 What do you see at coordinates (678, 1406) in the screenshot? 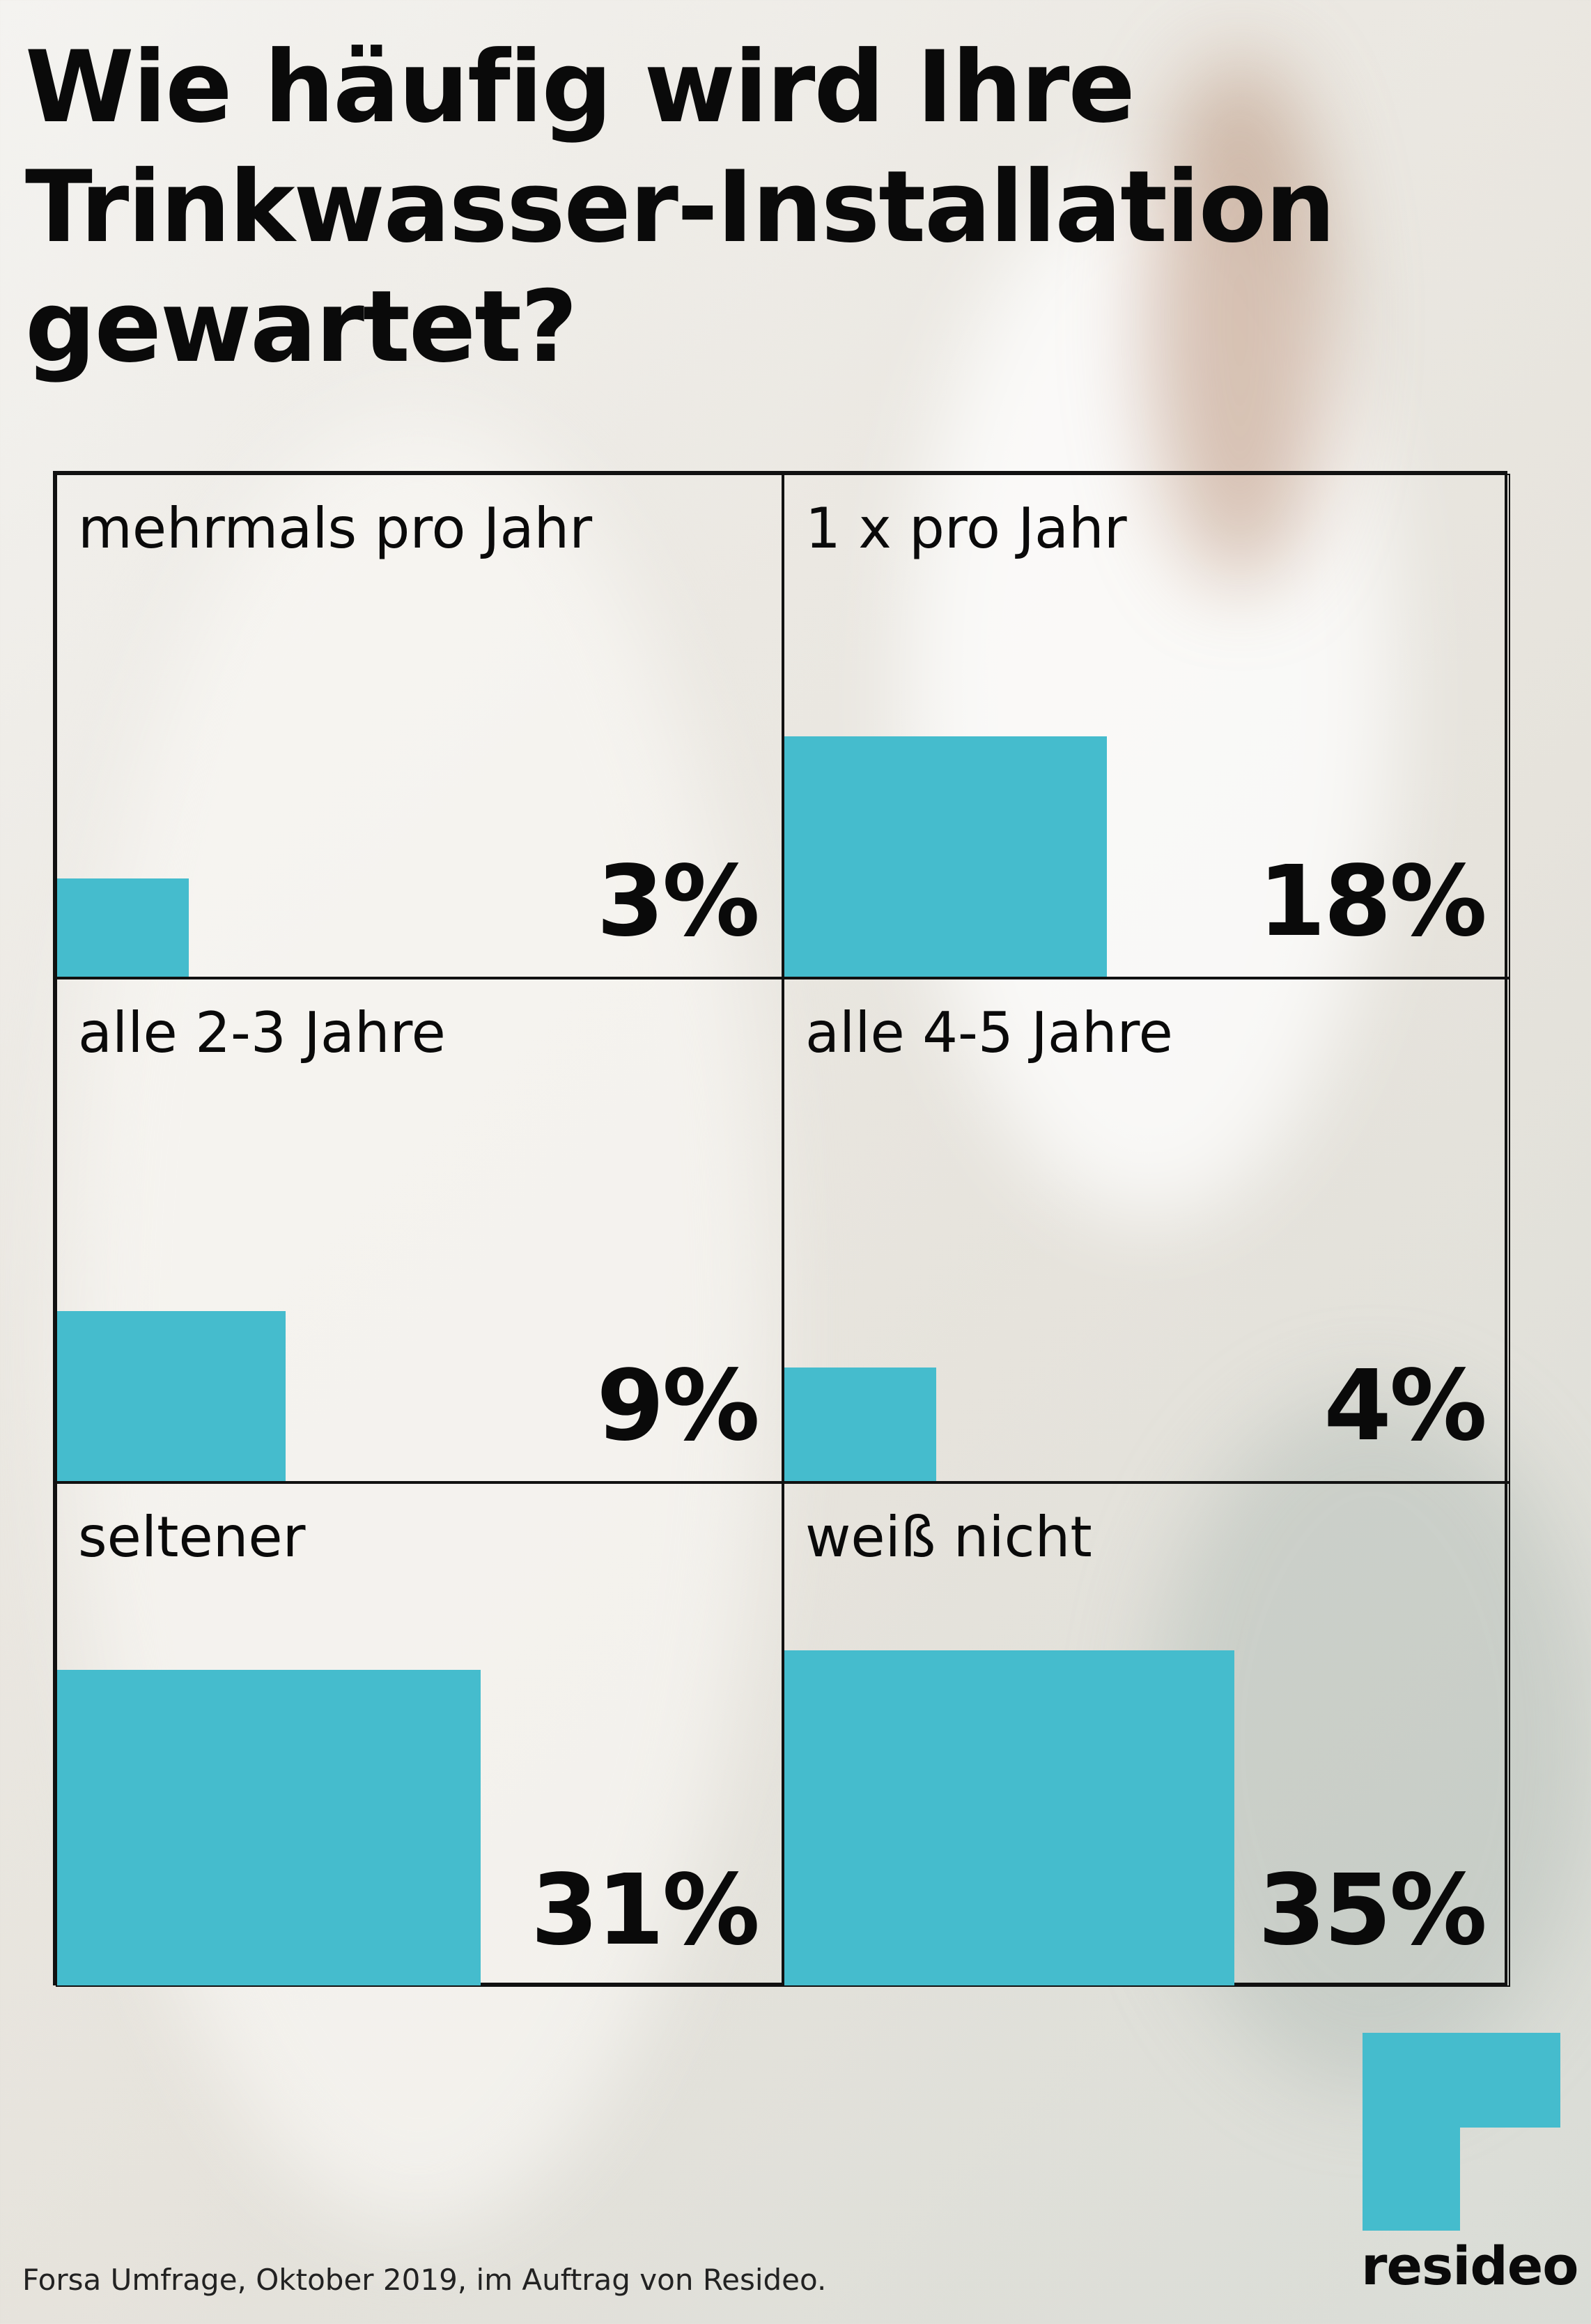
I see `value-label: 9%` at bounding box center [678, 1406].